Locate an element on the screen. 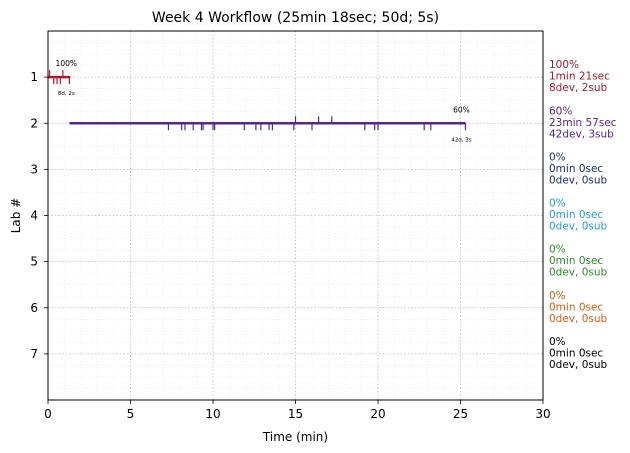 This screenshot has height=453, width=630. lab-2-summary-line: 42dev, 3sub is located at coordinates (581, 134).